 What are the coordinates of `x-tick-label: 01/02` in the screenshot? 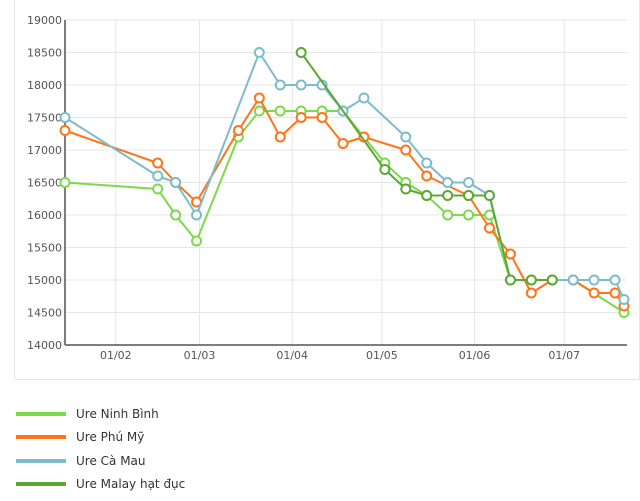 It's located at (116, 355).